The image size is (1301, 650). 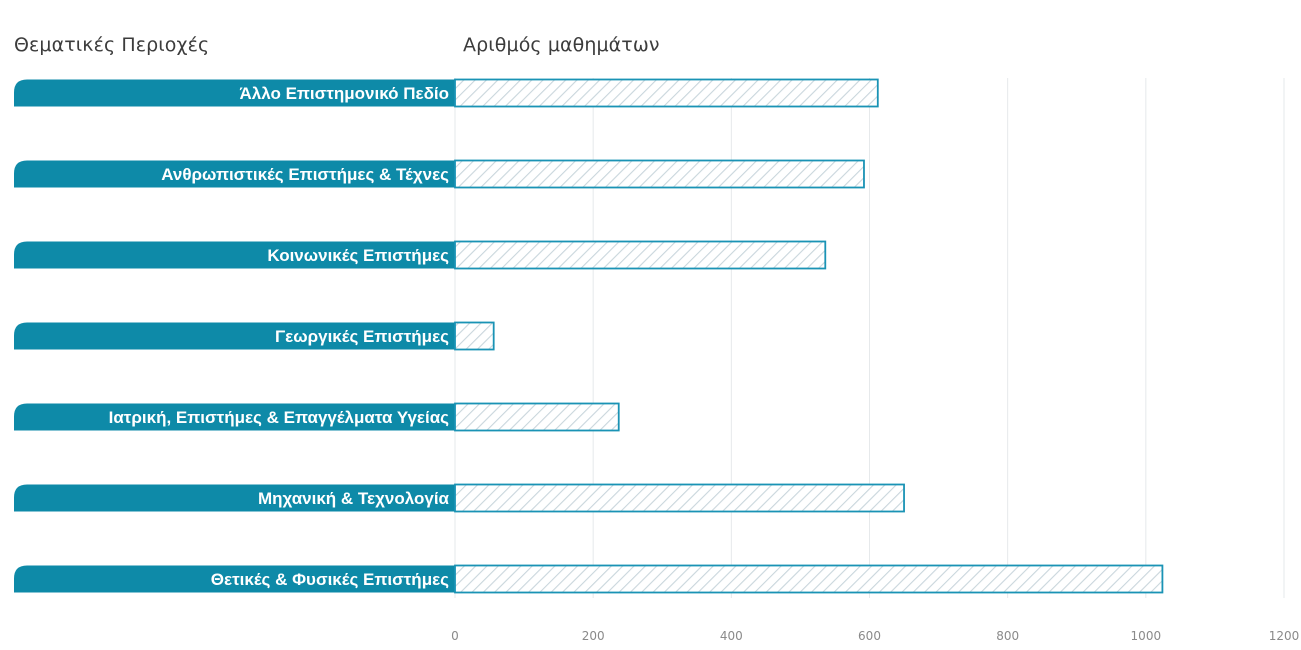 What do you see at coordinates (344, 93) in the screenshot?
I see `category-label: Άλλο Επιστημονικό Πεδίο` at bounding box center [344, 93].